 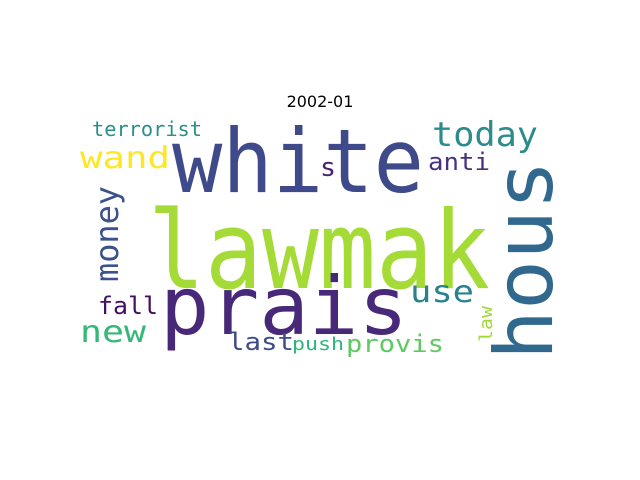 I want to click on word-hous: hous, so click(x=524, y=260).